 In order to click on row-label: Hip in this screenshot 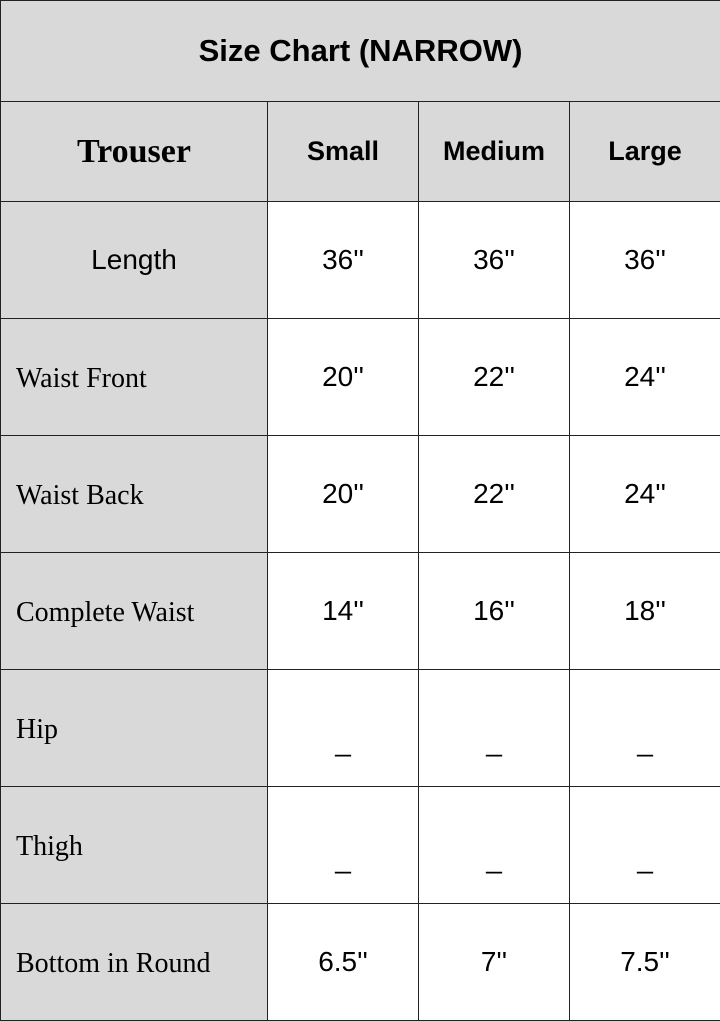, I will do `click(134, 728)`.